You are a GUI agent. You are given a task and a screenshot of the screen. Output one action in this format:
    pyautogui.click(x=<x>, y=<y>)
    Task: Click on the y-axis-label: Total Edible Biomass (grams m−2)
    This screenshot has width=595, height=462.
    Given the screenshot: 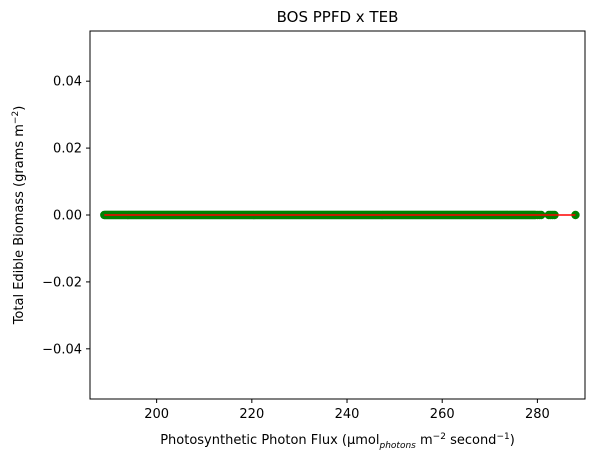 What is the action you would take?
    pyautogui.click(x=19, y=216)
    